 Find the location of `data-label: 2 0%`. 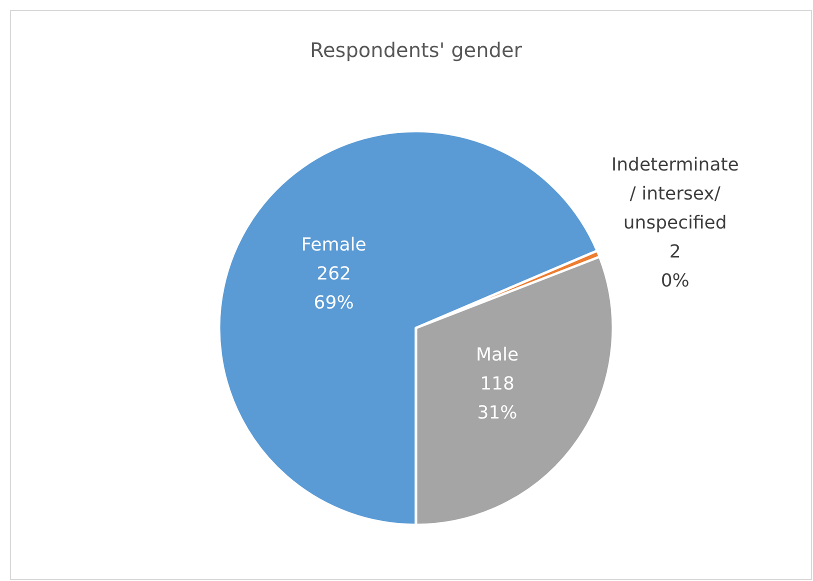

data-label: 2 0% is located at coordinates (675, 266).